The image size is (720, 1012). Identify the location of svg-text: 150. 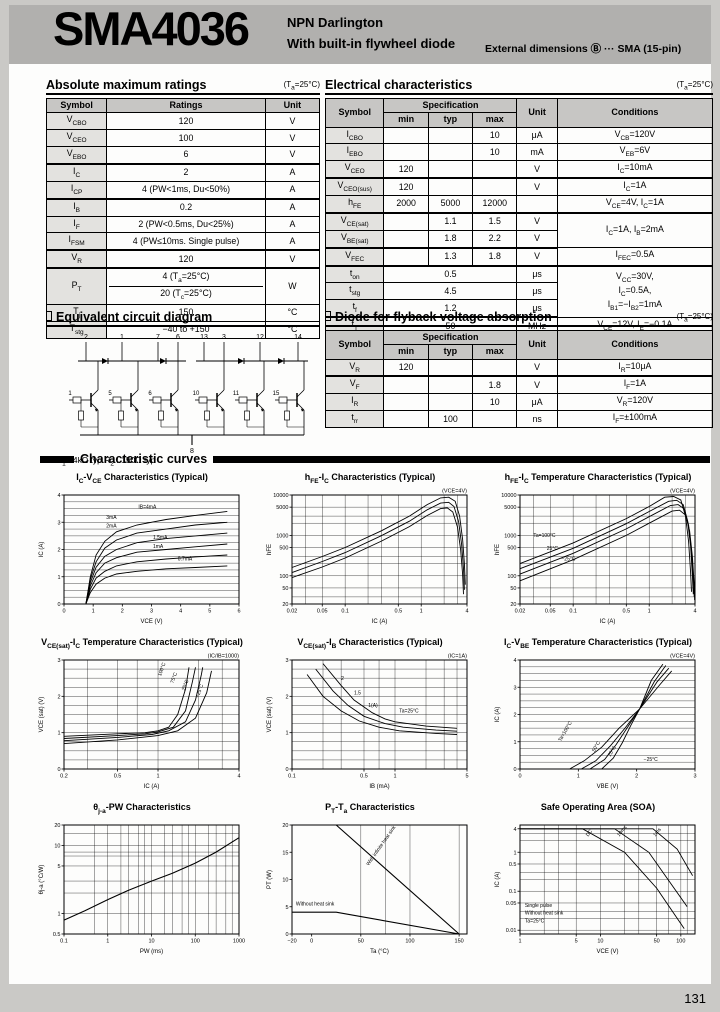
(459, 942).